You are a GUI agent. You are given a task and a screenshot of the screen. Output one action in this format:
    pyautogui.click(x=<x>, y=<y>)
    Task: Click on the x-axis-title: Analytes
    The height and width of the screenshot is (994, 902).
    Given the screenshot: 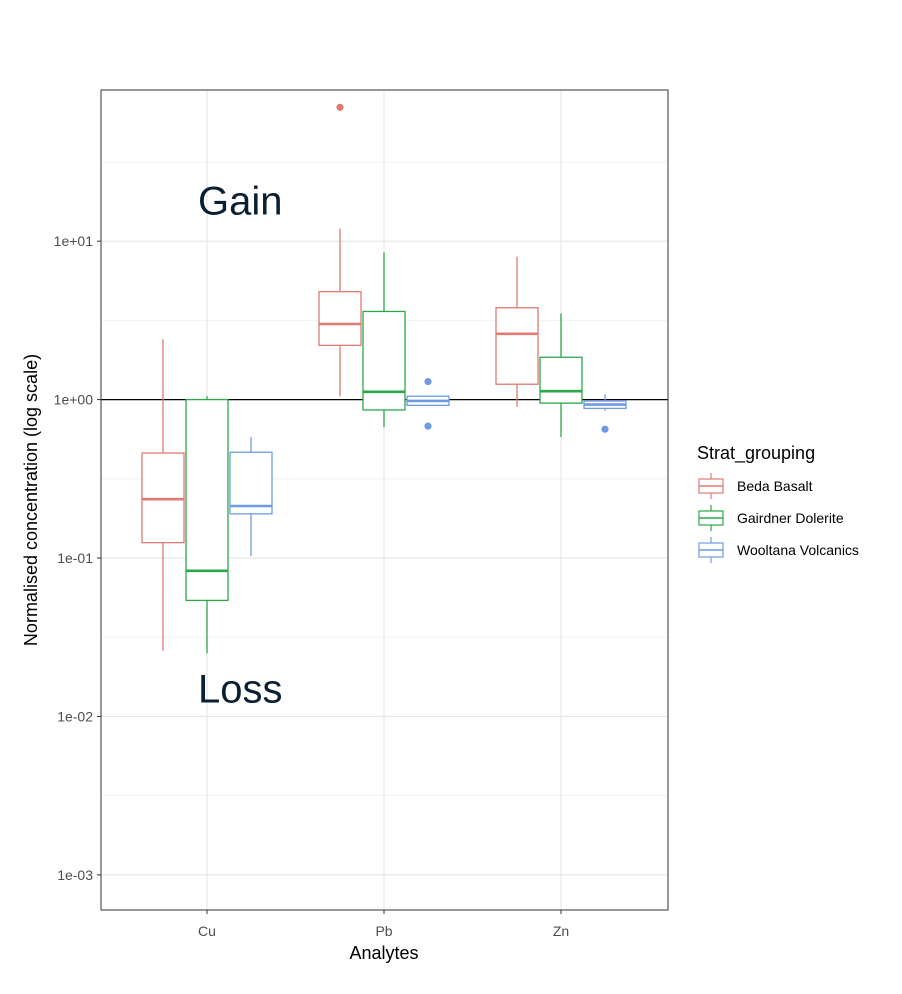 What is the action you would take?
    pyautogui.click(x=383, y=953)
    